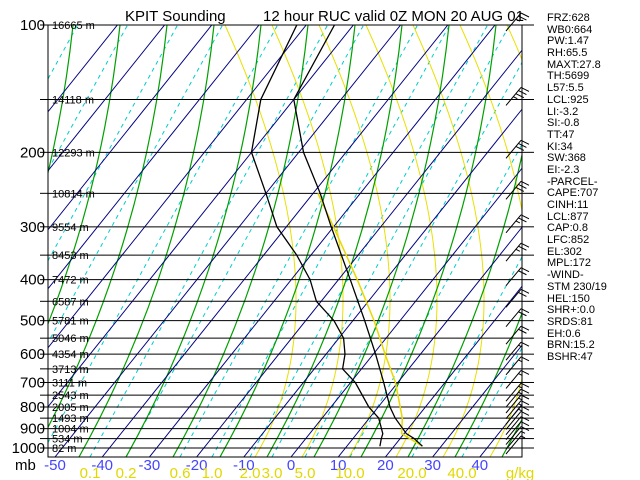  I want to click on axis-label: 40.0, so click(461, 472).